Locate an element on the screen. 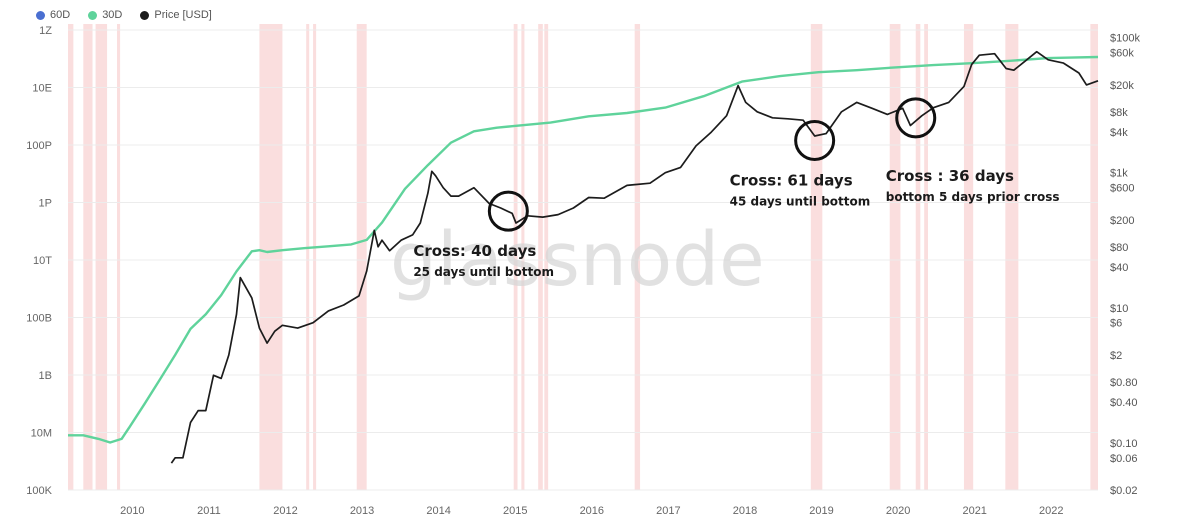 The image size is (1180, 526). legend-item-price: Price [USD] is located at coordinates (176, 15).